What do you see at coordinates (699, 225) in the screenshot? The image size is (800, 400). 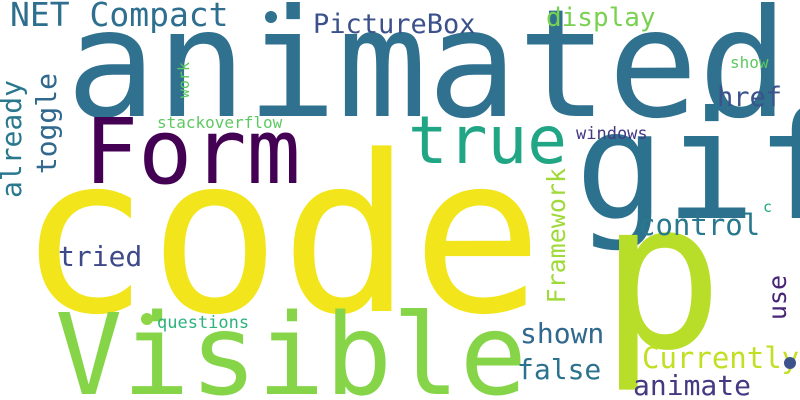 I see `word-control: control` at bounding box center [699, 225].